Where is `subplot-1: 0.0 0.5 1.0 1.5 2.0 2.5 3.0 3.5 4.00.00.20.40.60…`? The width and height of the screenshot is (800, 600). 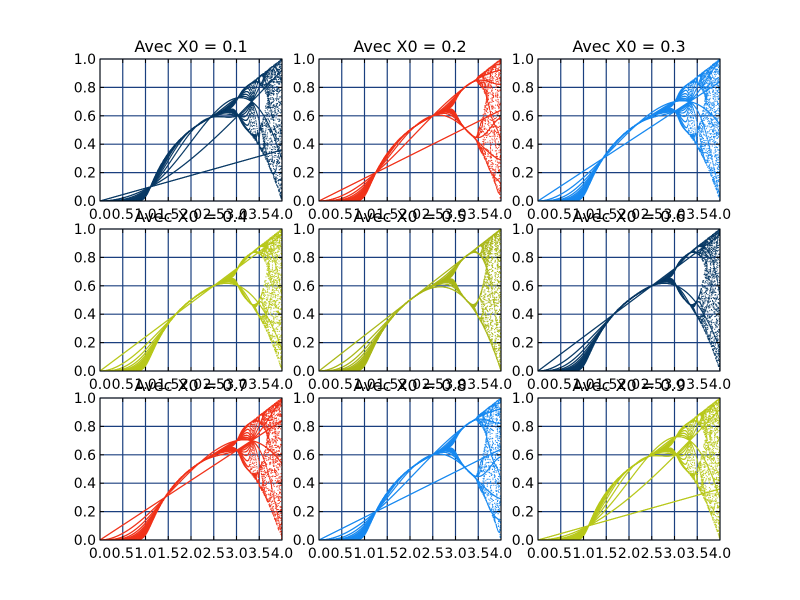
subplot-1: 0.0 0.5 1.0 1.5 2.0 2.5 3.0 3.5 4.00.00.20.40.60… is located at coordinates (183, 130).